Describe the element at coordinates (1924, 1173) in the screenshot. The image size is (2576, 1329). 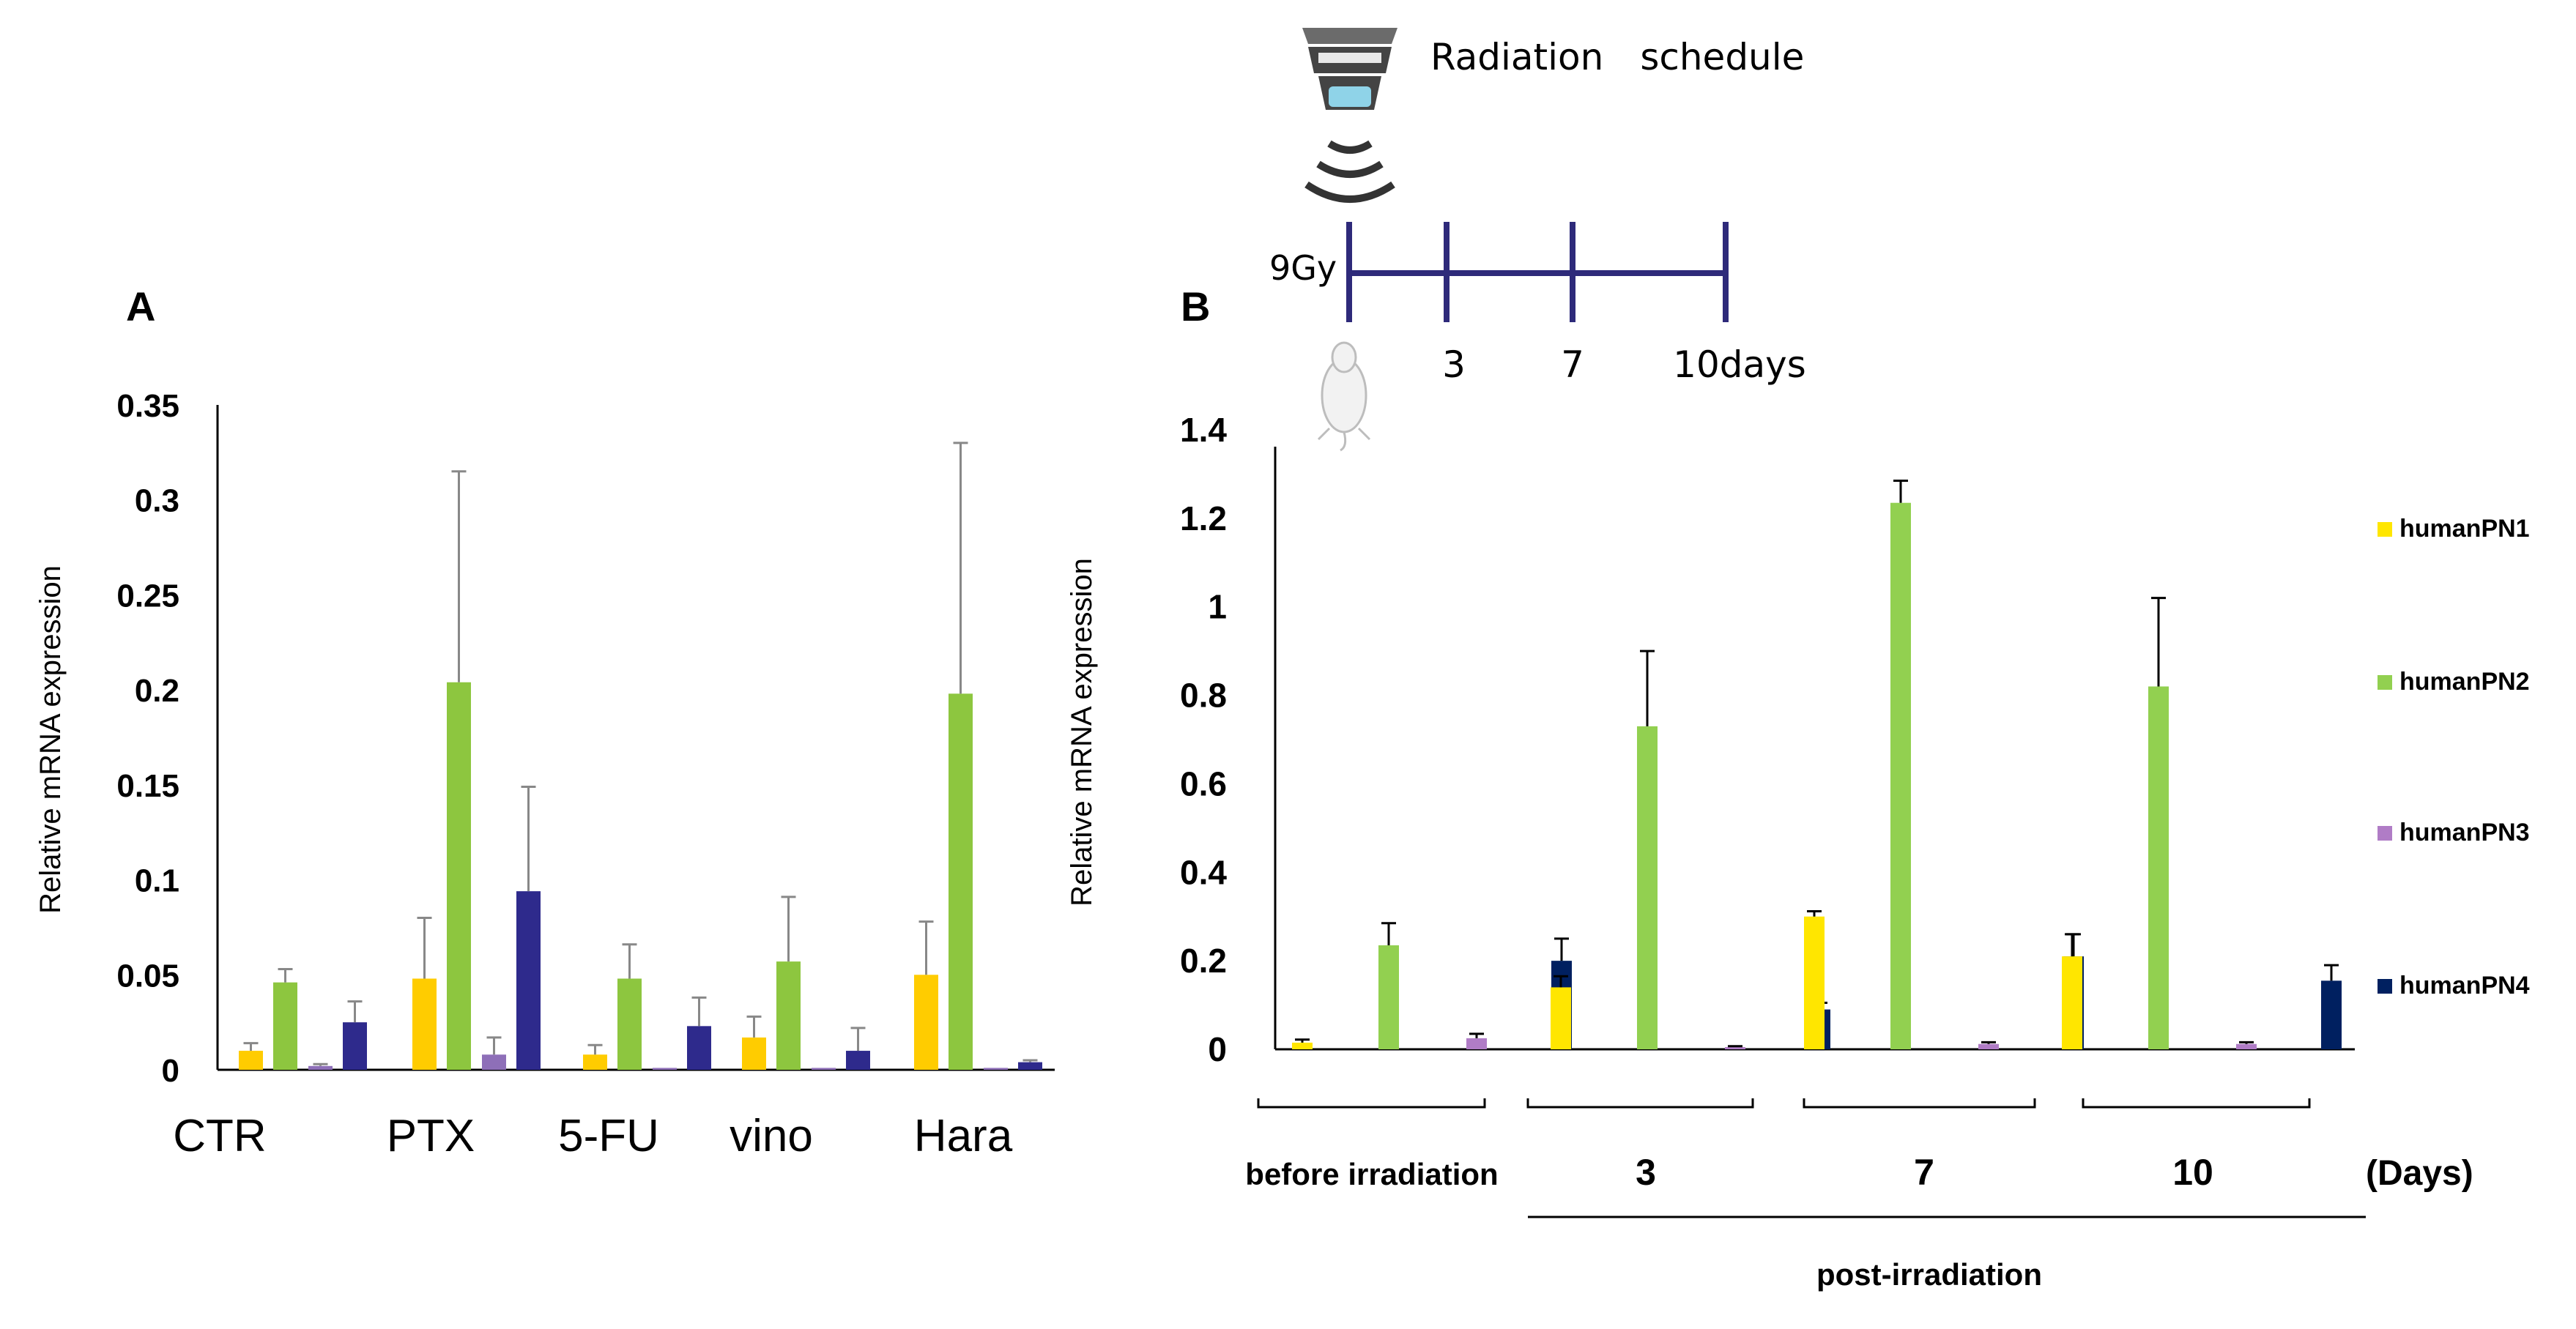
I see `panel-b-category-label: 7` at that location.